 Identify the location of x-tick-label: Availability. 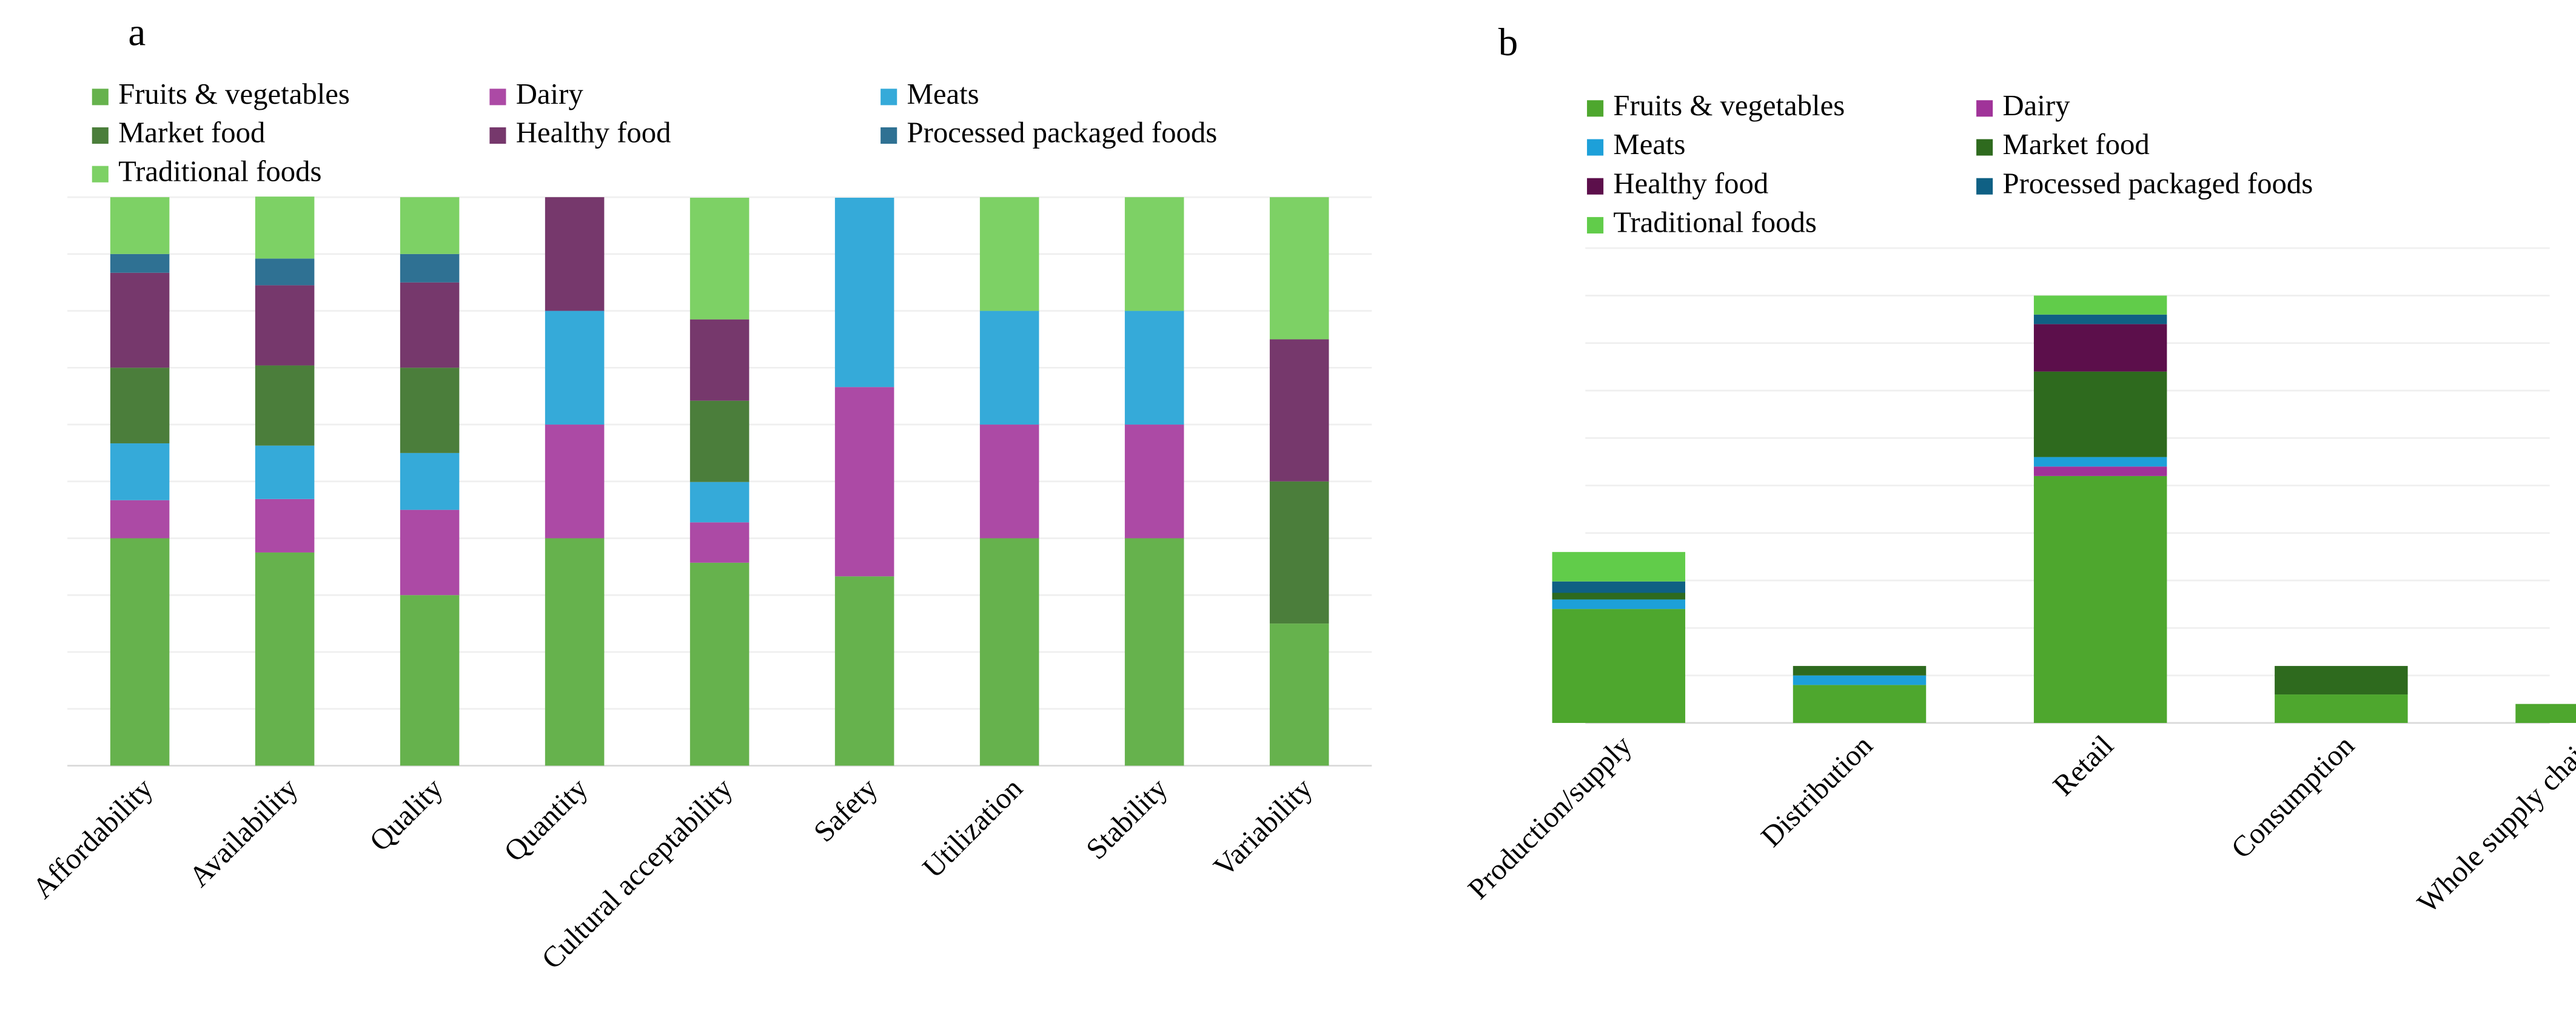
(244, 832).